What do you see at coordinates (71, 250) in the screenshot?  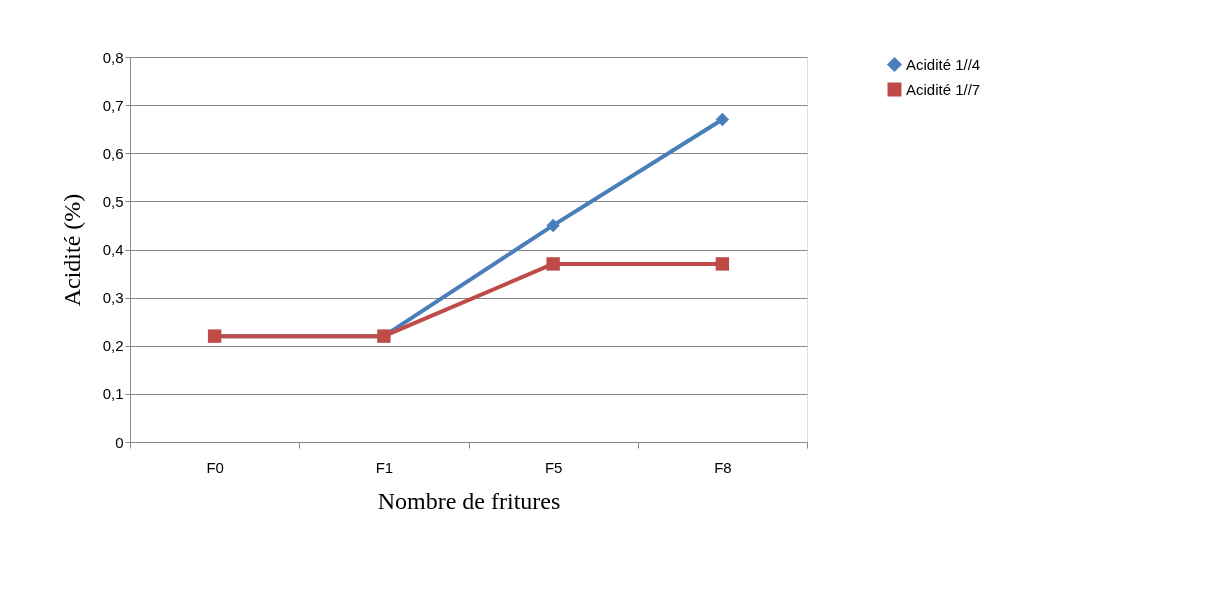 I see `y-axis-title: Acidité (%)` at bounding box center [71, 250].